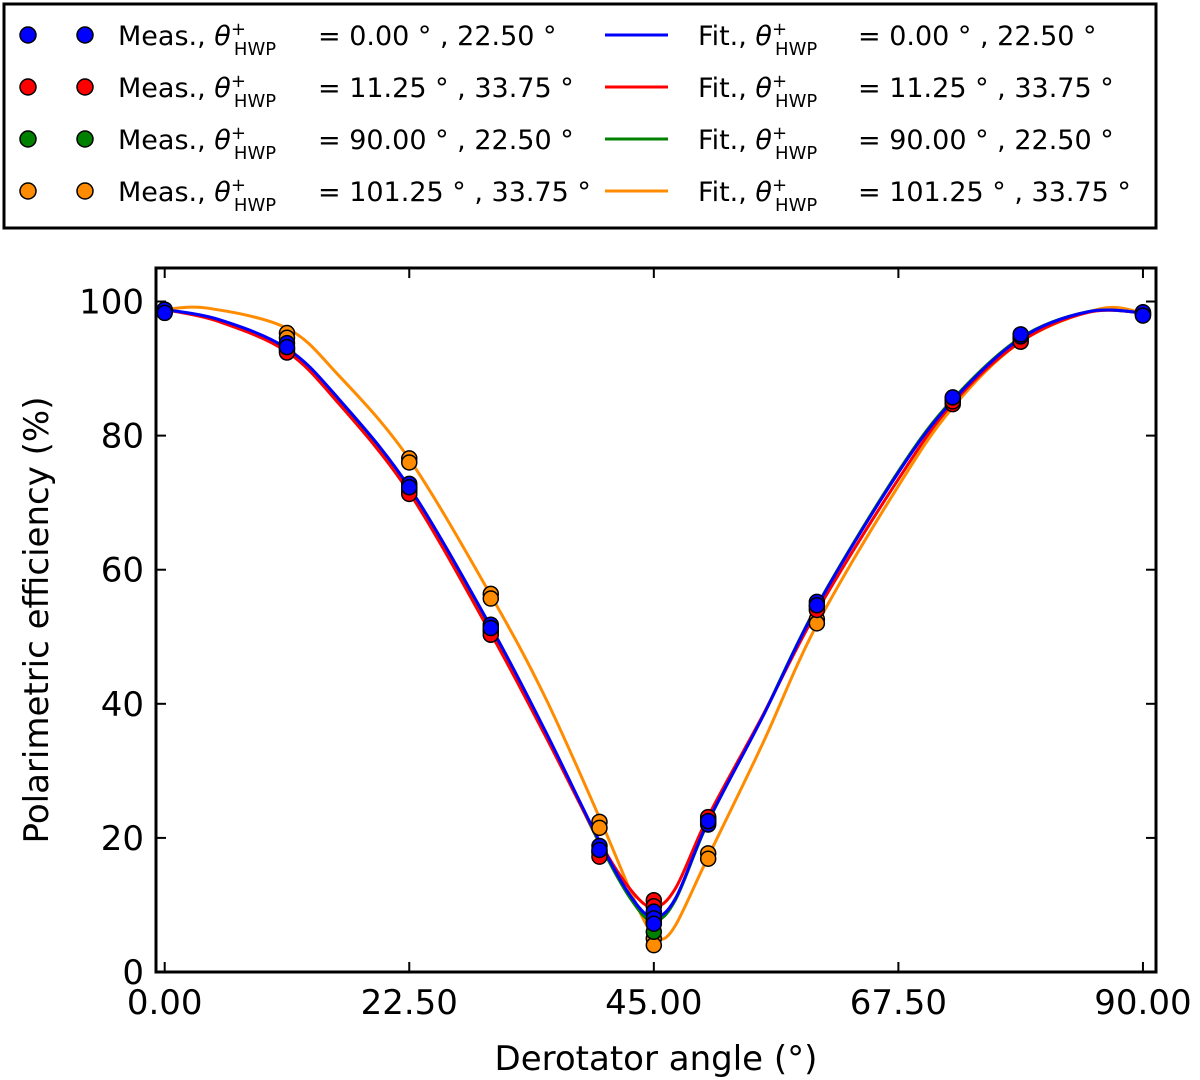  I want to click on y-axis-label: Polarimetric efficiency (%), so click(37, 620).